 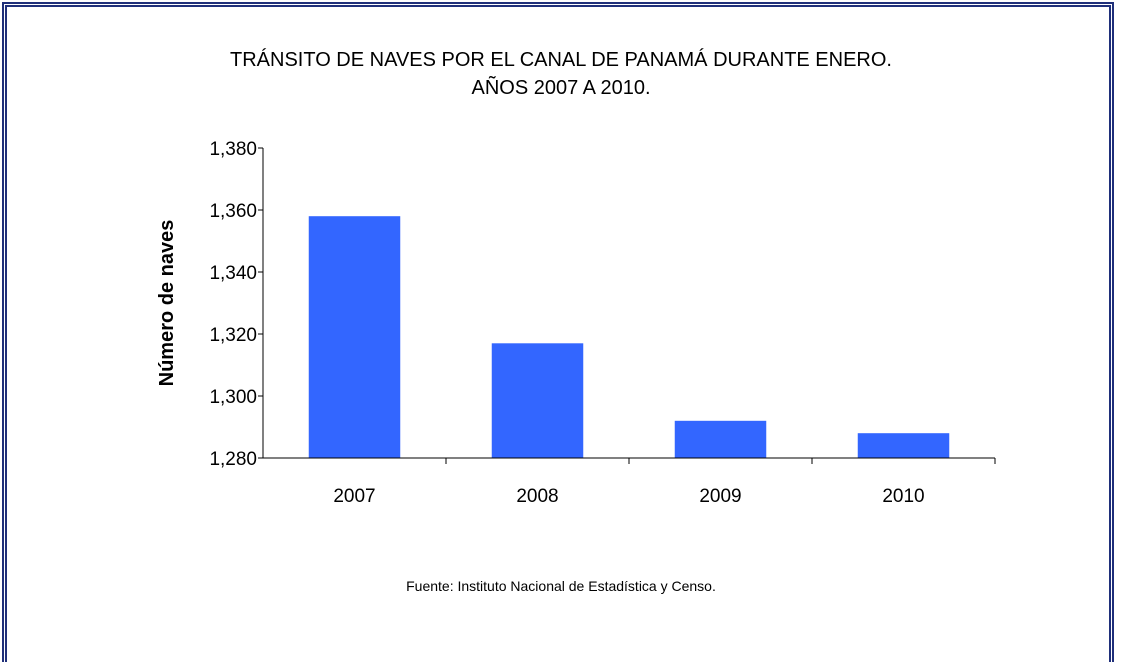 I want to click on x-tick-label: 2010, so click(x=903, y=496).